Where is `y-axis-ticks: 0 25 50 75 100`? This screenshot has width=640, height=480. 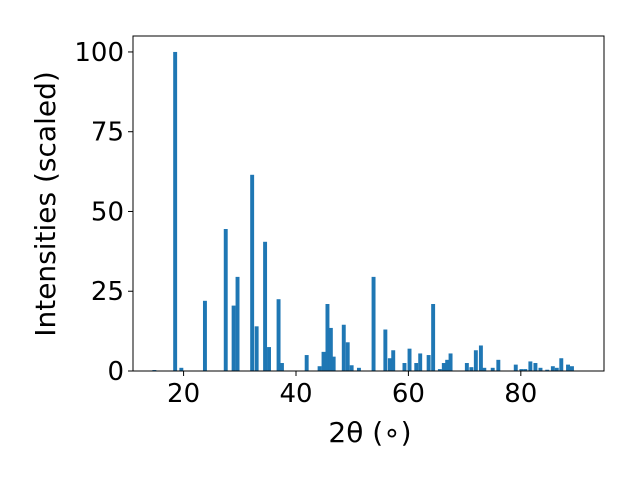 y-axis-ticks: 0 25 50 75 100 is located at coordinates (103, 212).